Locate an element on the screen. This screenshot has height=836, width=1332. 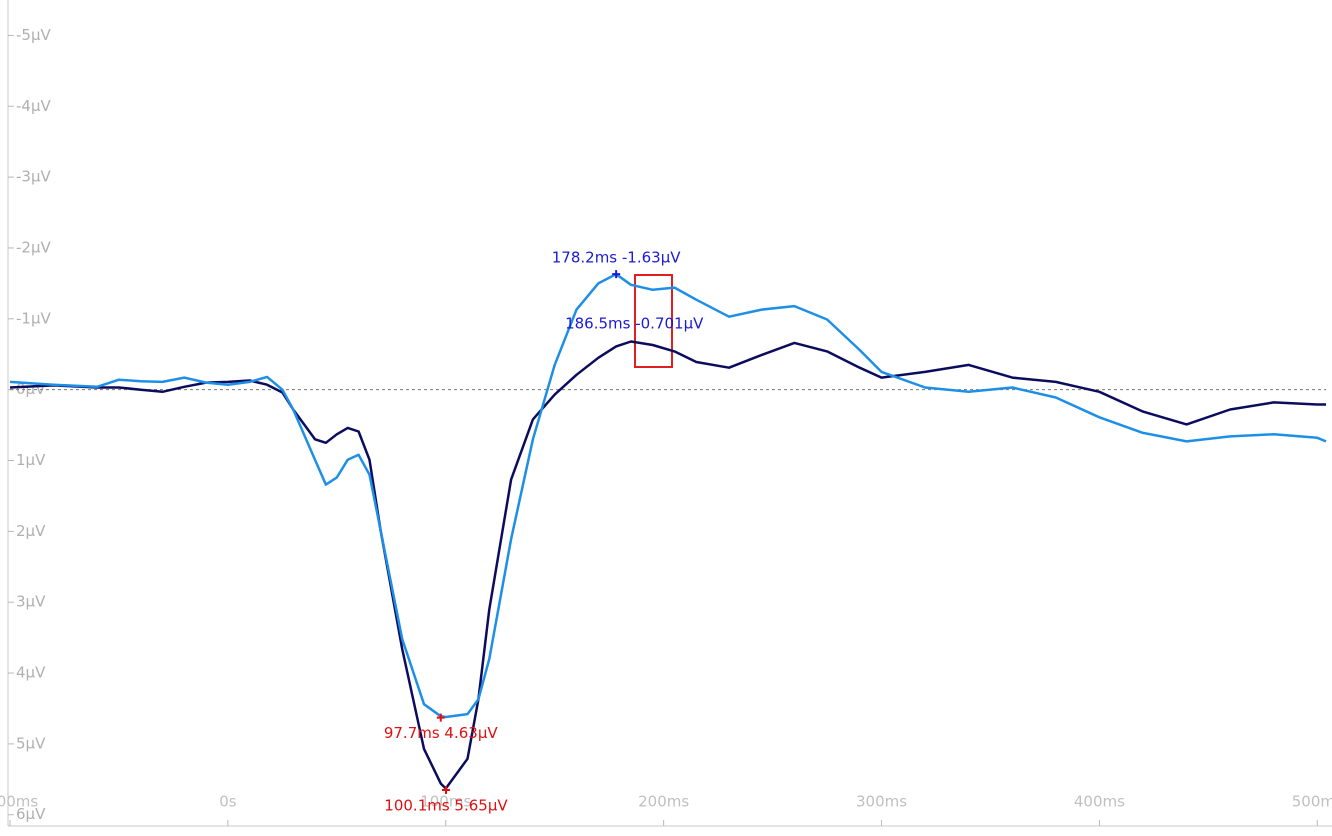
x-tick-label: 300ms is located at coordinates (881, 802).